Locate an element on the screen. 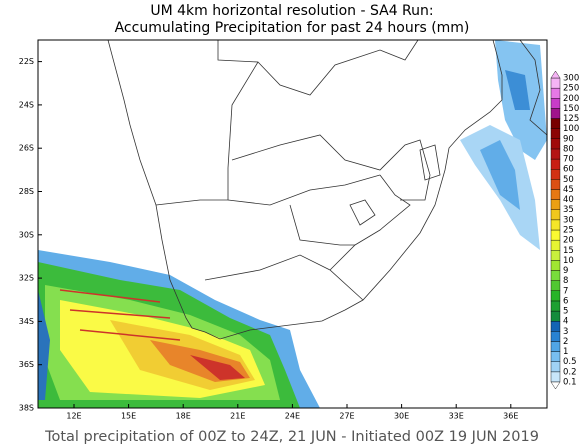 The height and width of the screenshot is (448, 583). title-line: UM 4km horizontal resolution - SA4 Run: is located at coordinates (291, 11).